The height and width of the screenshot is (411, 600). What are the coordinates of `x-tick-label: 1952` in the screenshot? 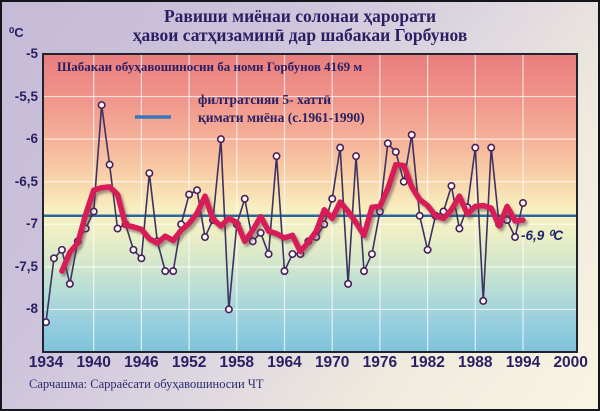 It's located at (189, 362).